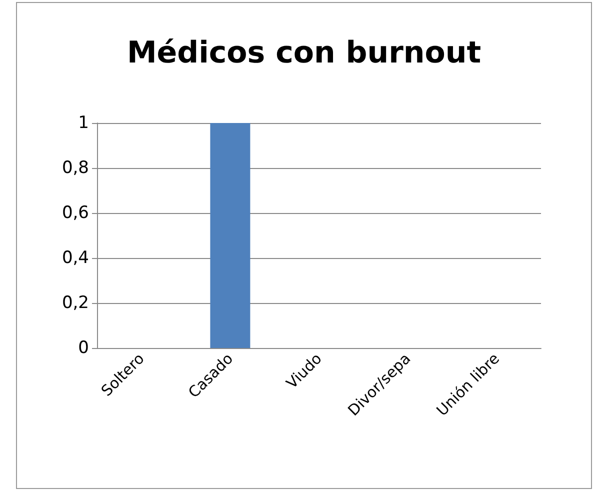 Image resolution: width=596 pixels, height=493 pixels. Describe the element at coordinates (75, 213) in the screenshot. I see `y-tick-label: 0,6` at that location.